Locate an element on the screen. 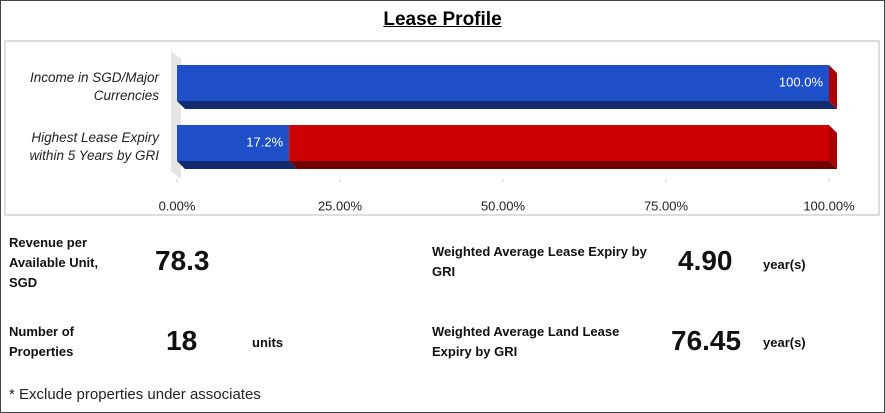  x-tick-label: 0.00% is located at coordinates (177, 205).